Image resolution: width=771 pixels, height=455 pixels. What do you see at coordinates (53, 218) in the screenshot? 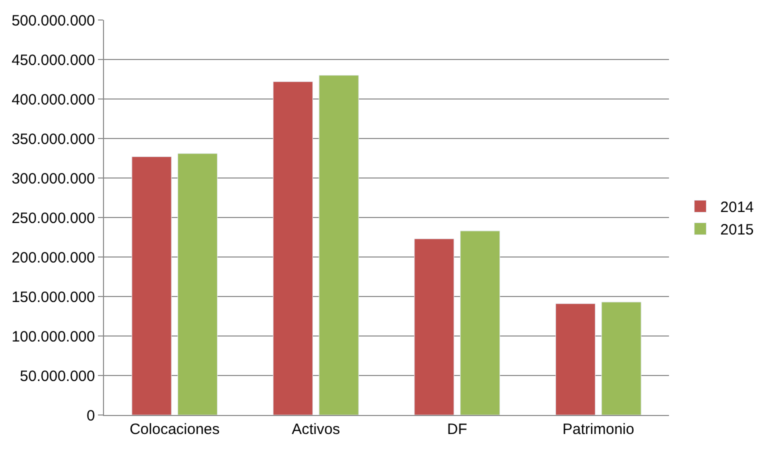
I see `y-tick-label: 250.000.000` at bounding box center [53, 218].